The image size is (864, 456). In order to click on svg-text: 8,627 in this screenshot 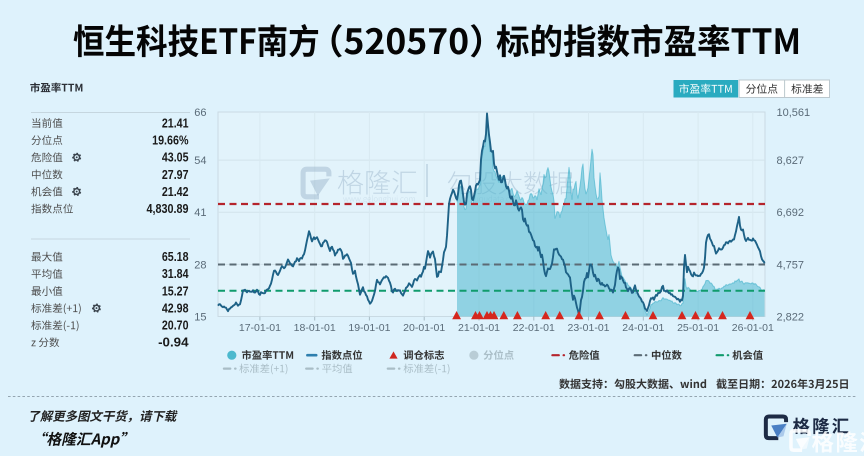, I will do `click(791, 161)`.